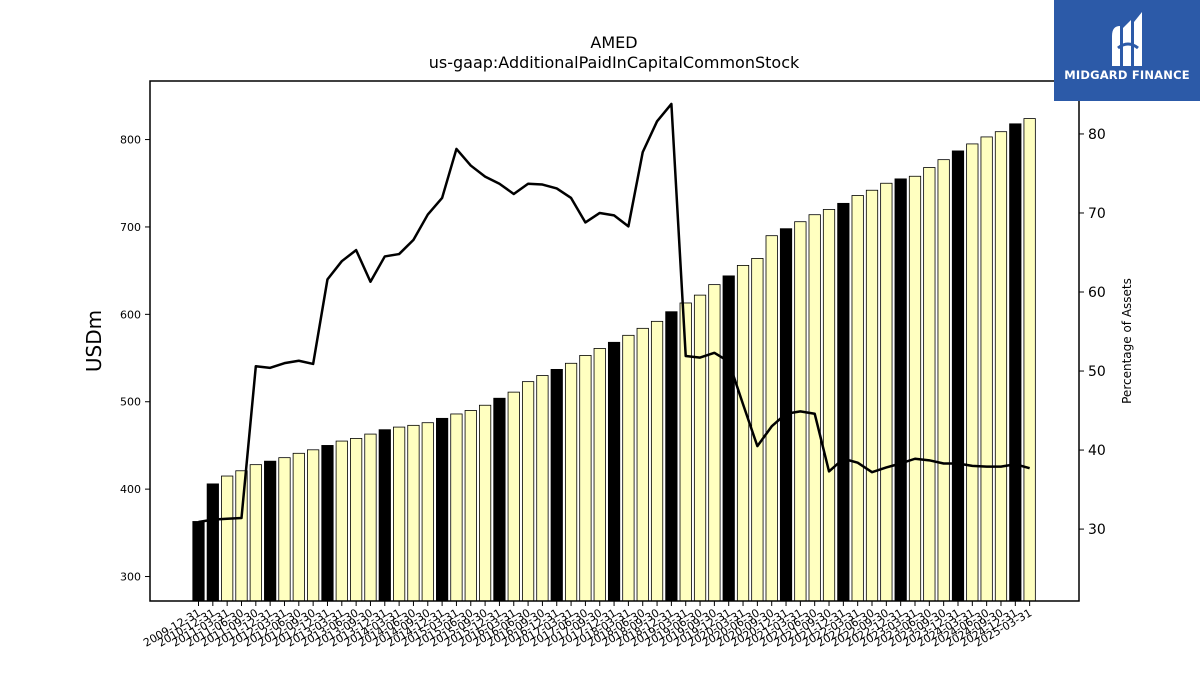 The width and height of the screenshot is (1200, 675). Describe the element at coordinates (613, 42) in the screenshot. I see `chart-title: AMED` at that location.